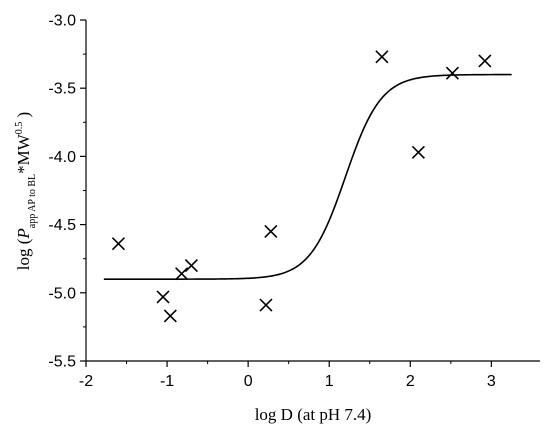 Image resolution: width=550 pixels, height=435 pixels. I want to click on y-axis-label-suffix: ), so click(23, 117).